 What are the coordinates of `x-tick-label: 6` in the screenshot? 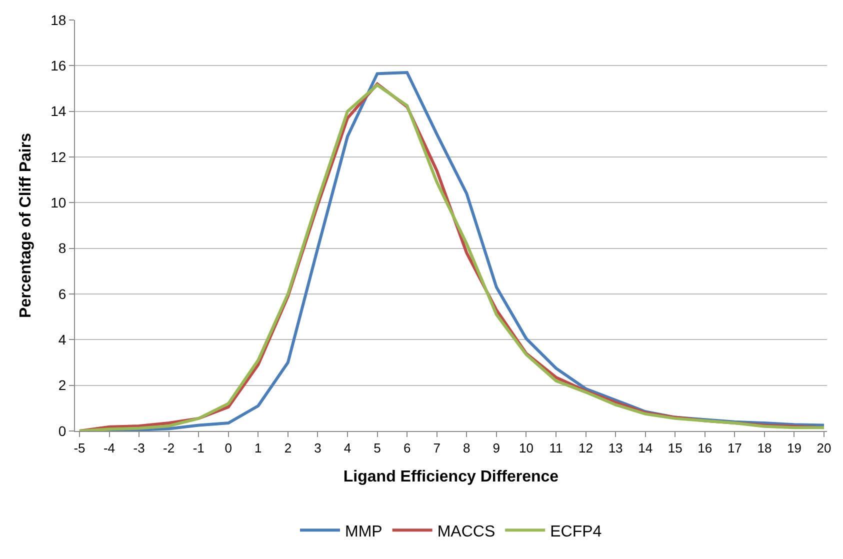 It's located at (407, 448).